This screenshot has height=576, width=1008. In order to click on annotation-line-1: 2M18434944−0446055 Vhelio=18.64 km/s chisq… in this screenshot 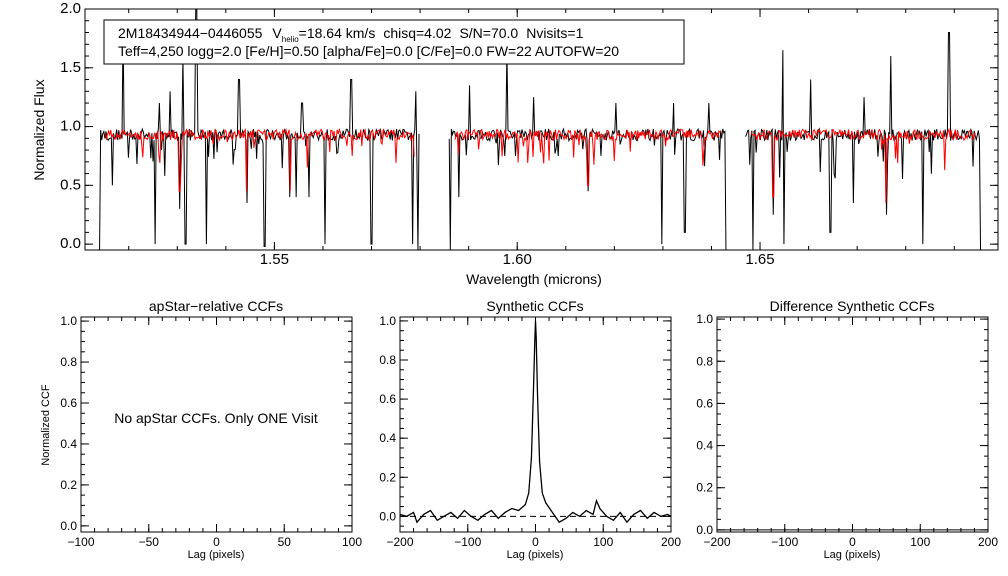, I will do `click(351, 34)`.